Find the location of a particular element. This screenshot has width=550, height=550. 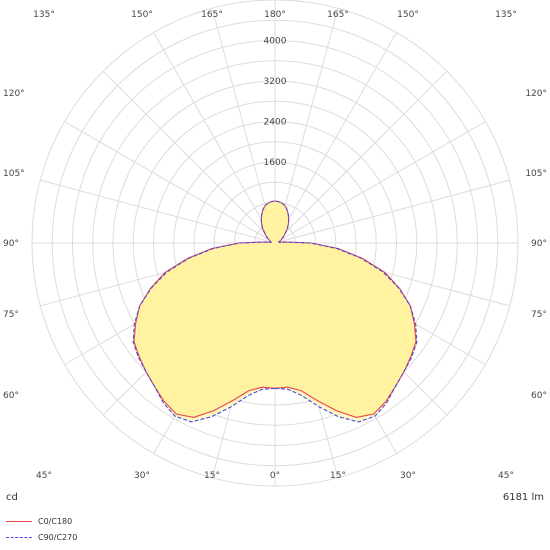

legend-label-c0-c180: C0/C180 is located at coordinates (55, 521).